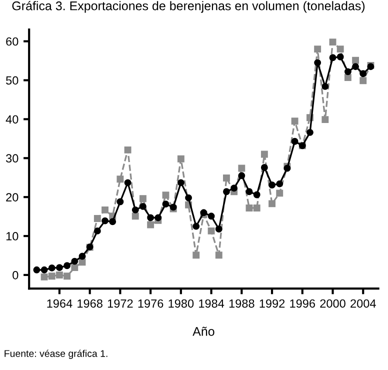  I want to click on y-tick-label: 50, so click(12, 80).